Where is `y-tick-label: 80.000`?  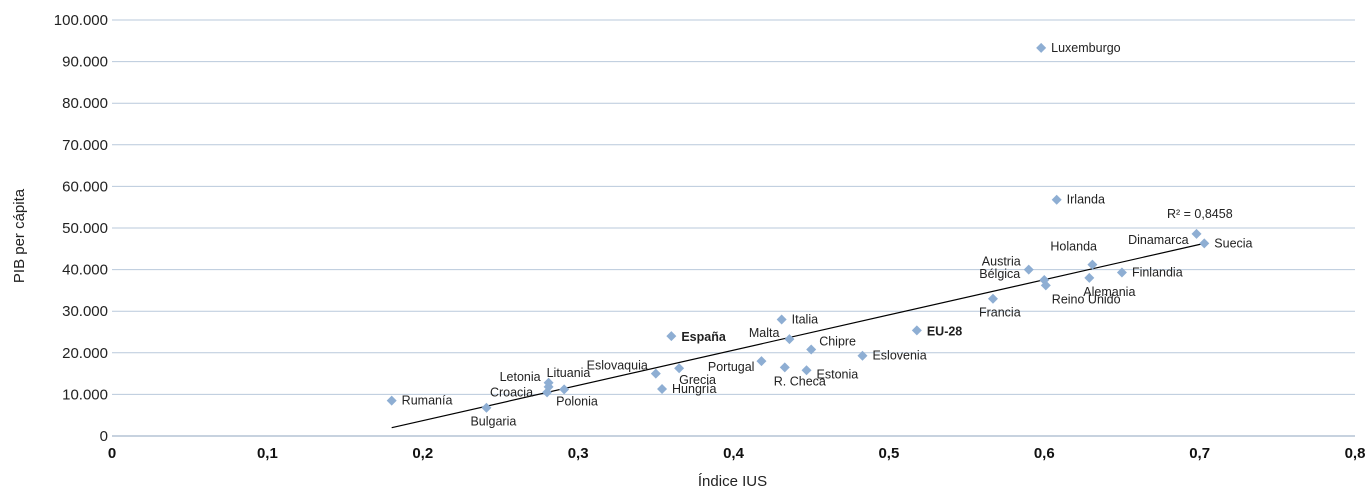 y-tick-label: 80.000 is located at coordinates (85, 103).